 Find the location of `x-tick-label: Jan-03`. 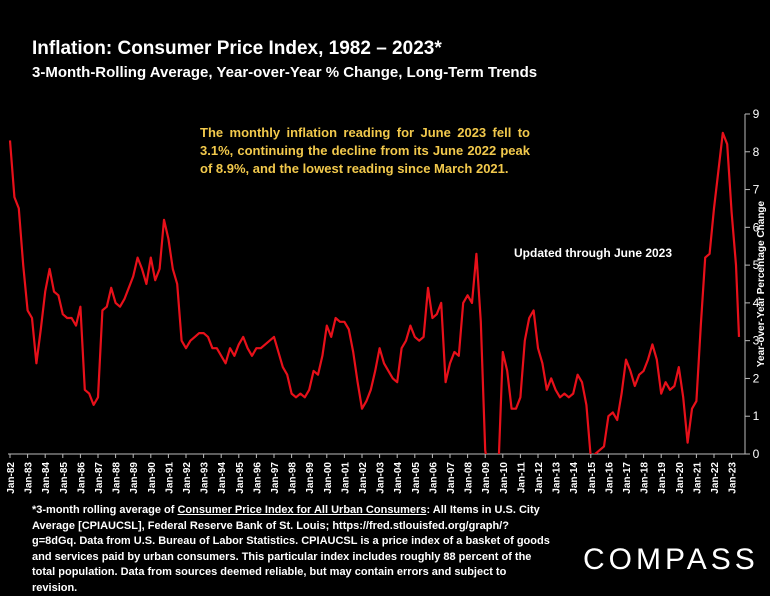

x-tick-label: Jan-03 is located at coordinates (381, 478).